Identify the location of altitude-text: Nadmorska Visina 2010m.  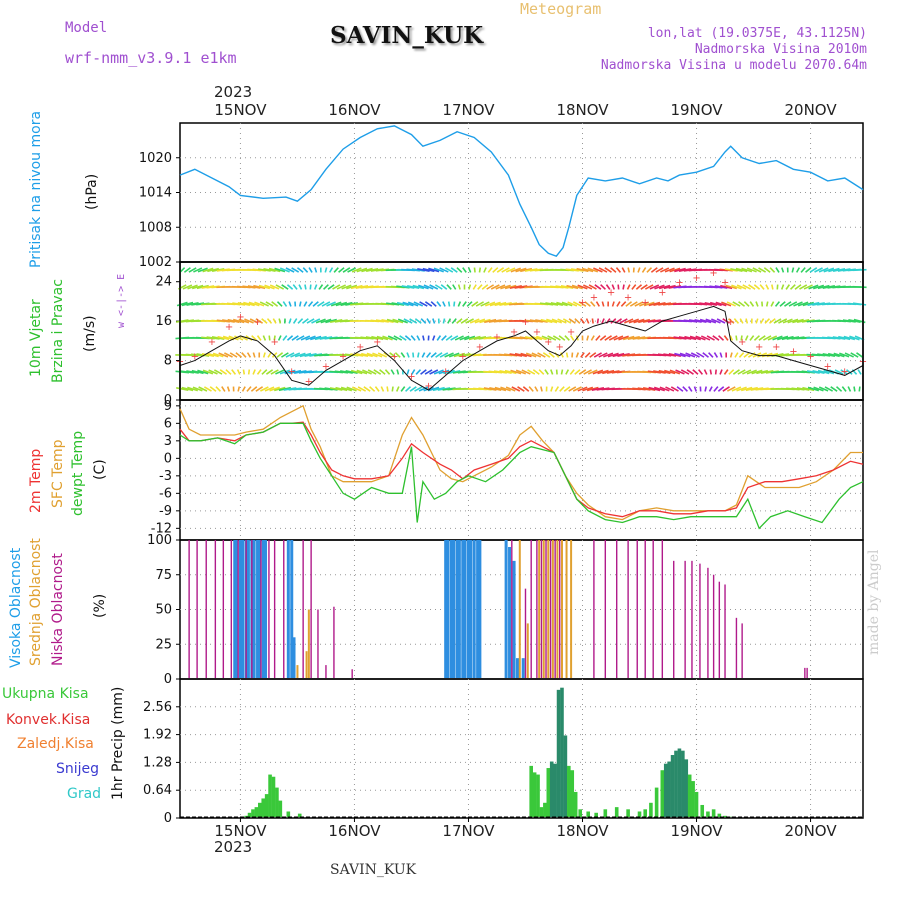
(780, 49).